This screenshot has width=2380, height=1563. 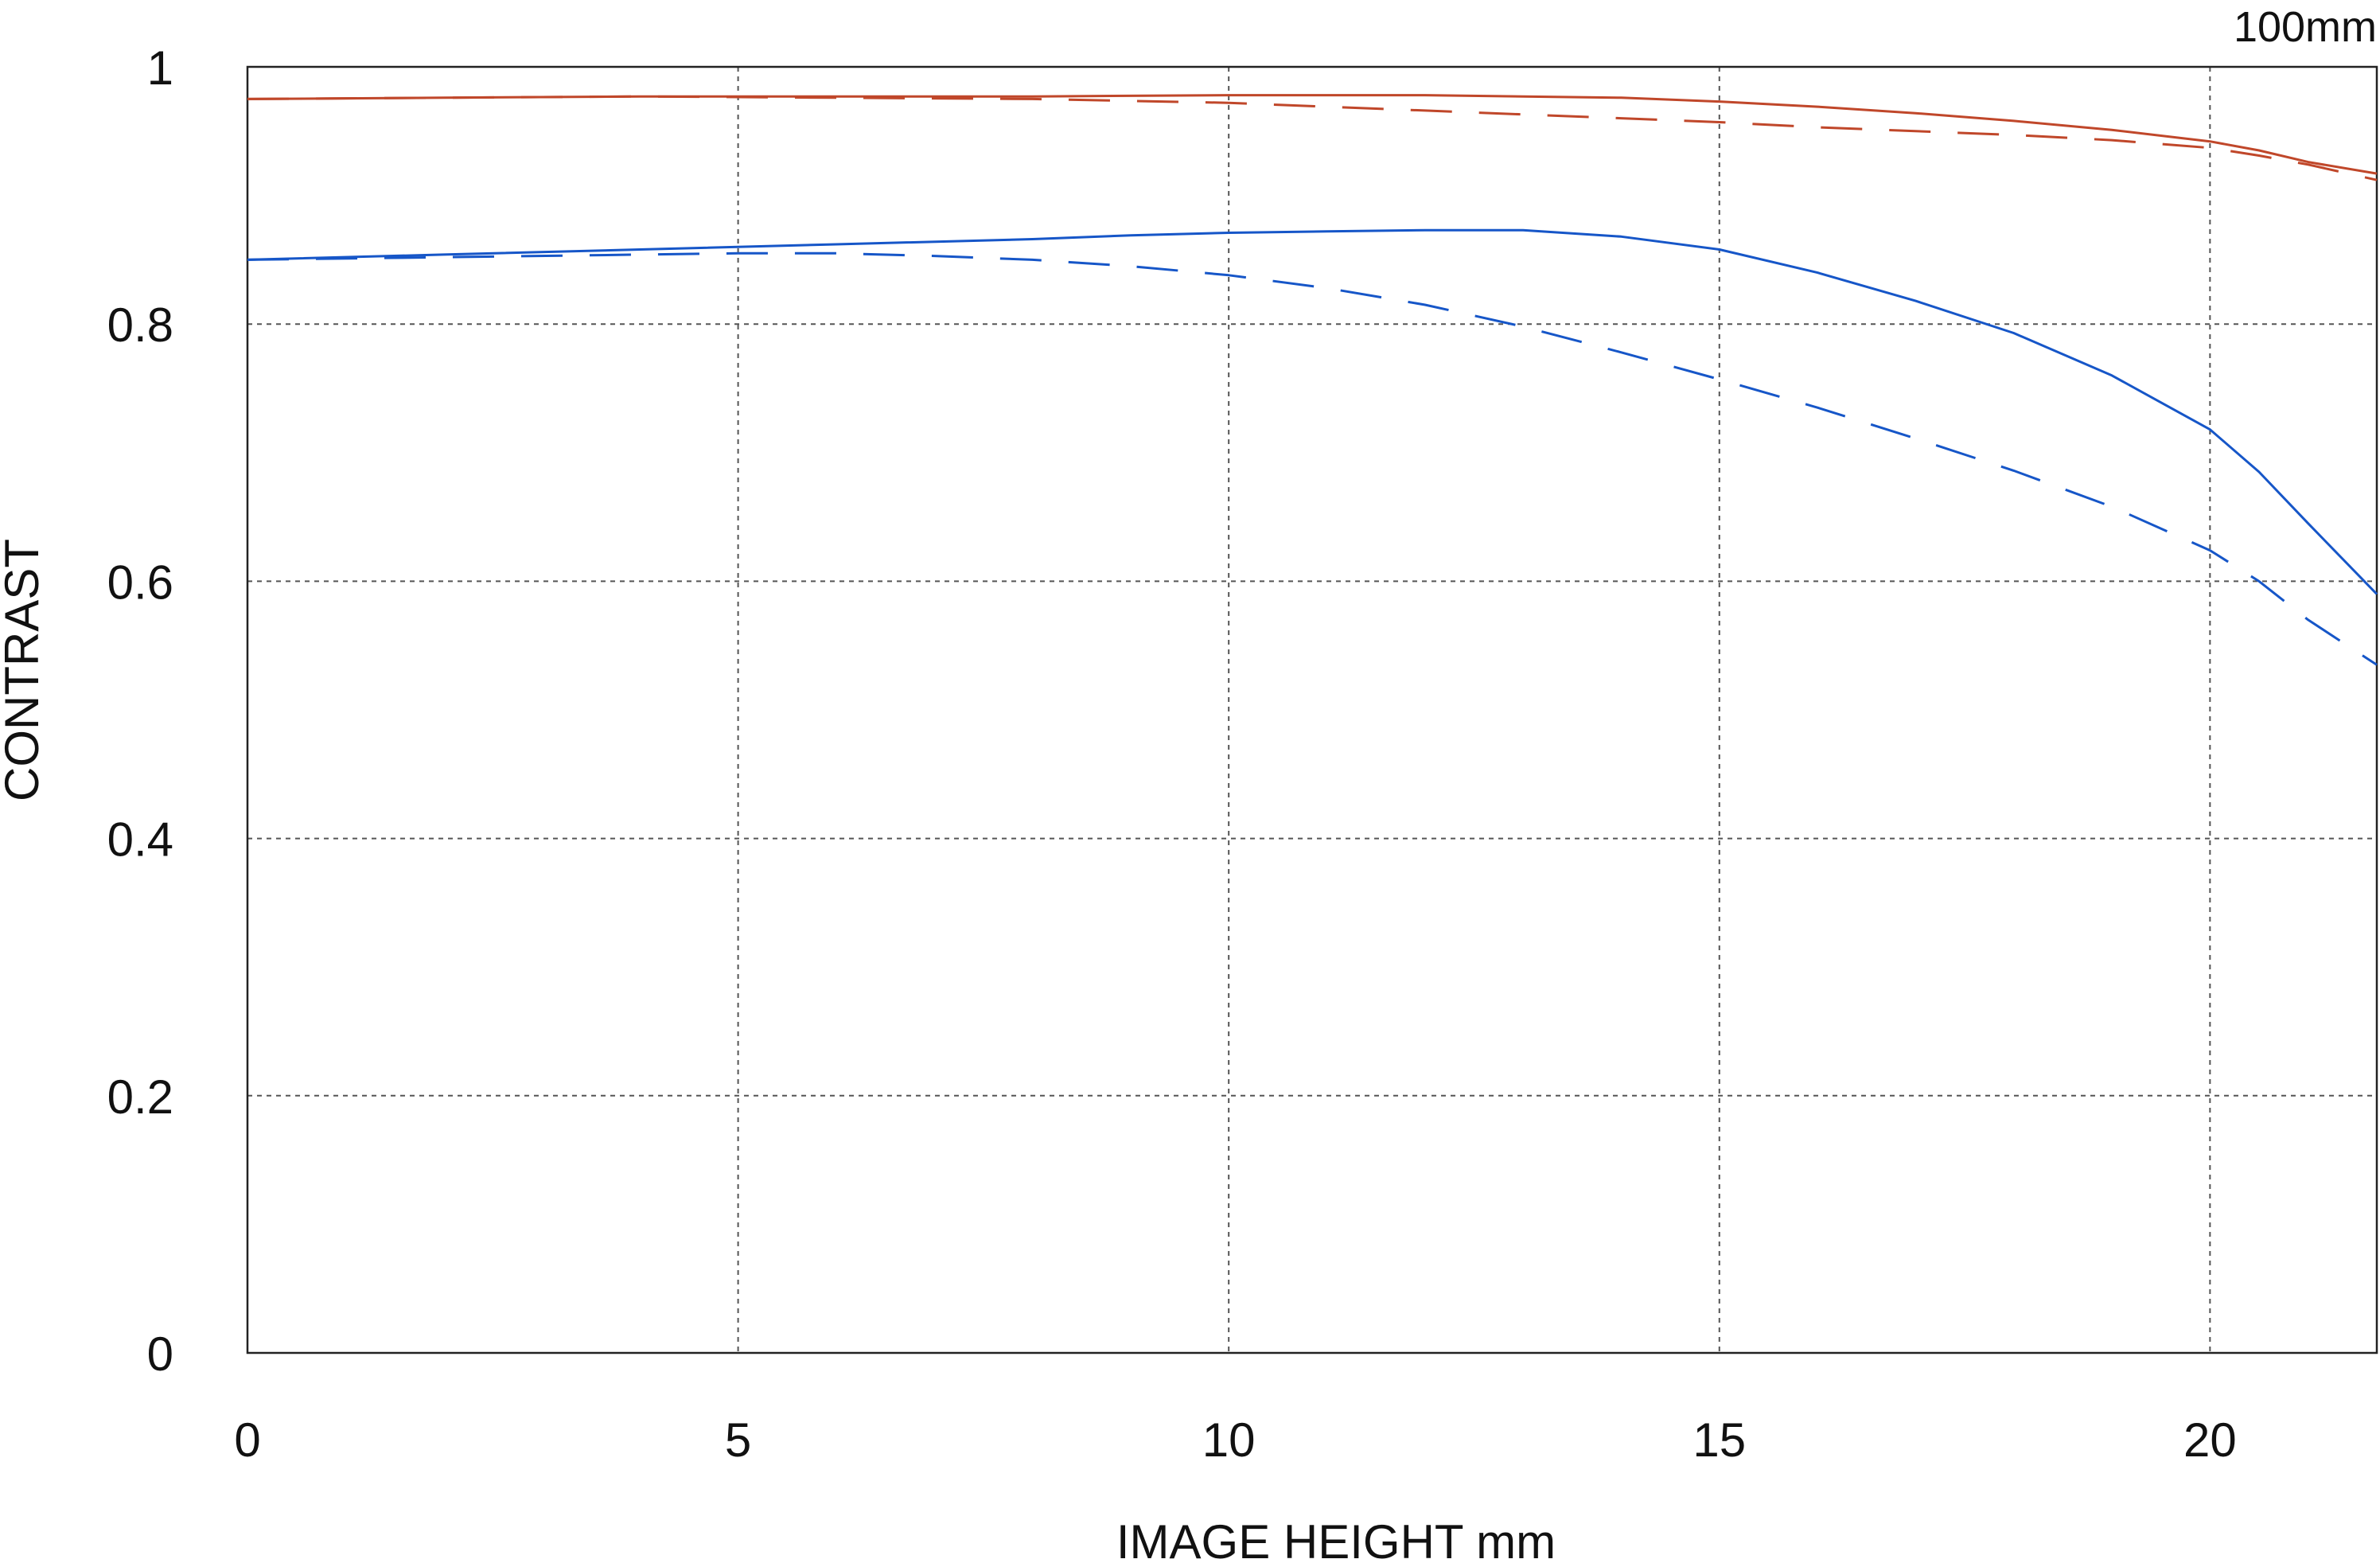 What do you see at coordinates (738, 1440) in the screenshot?
I see `x-tick-label: 5` at bounding box center [738, 1440].